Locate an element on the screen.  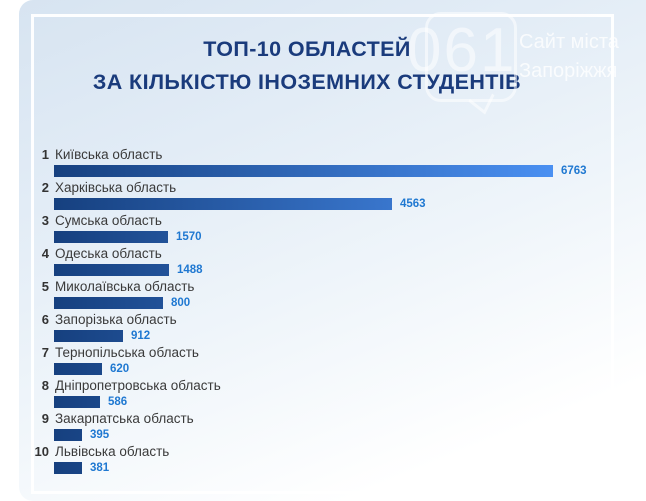
value-label: 800 is located at coordinates (181, 302).